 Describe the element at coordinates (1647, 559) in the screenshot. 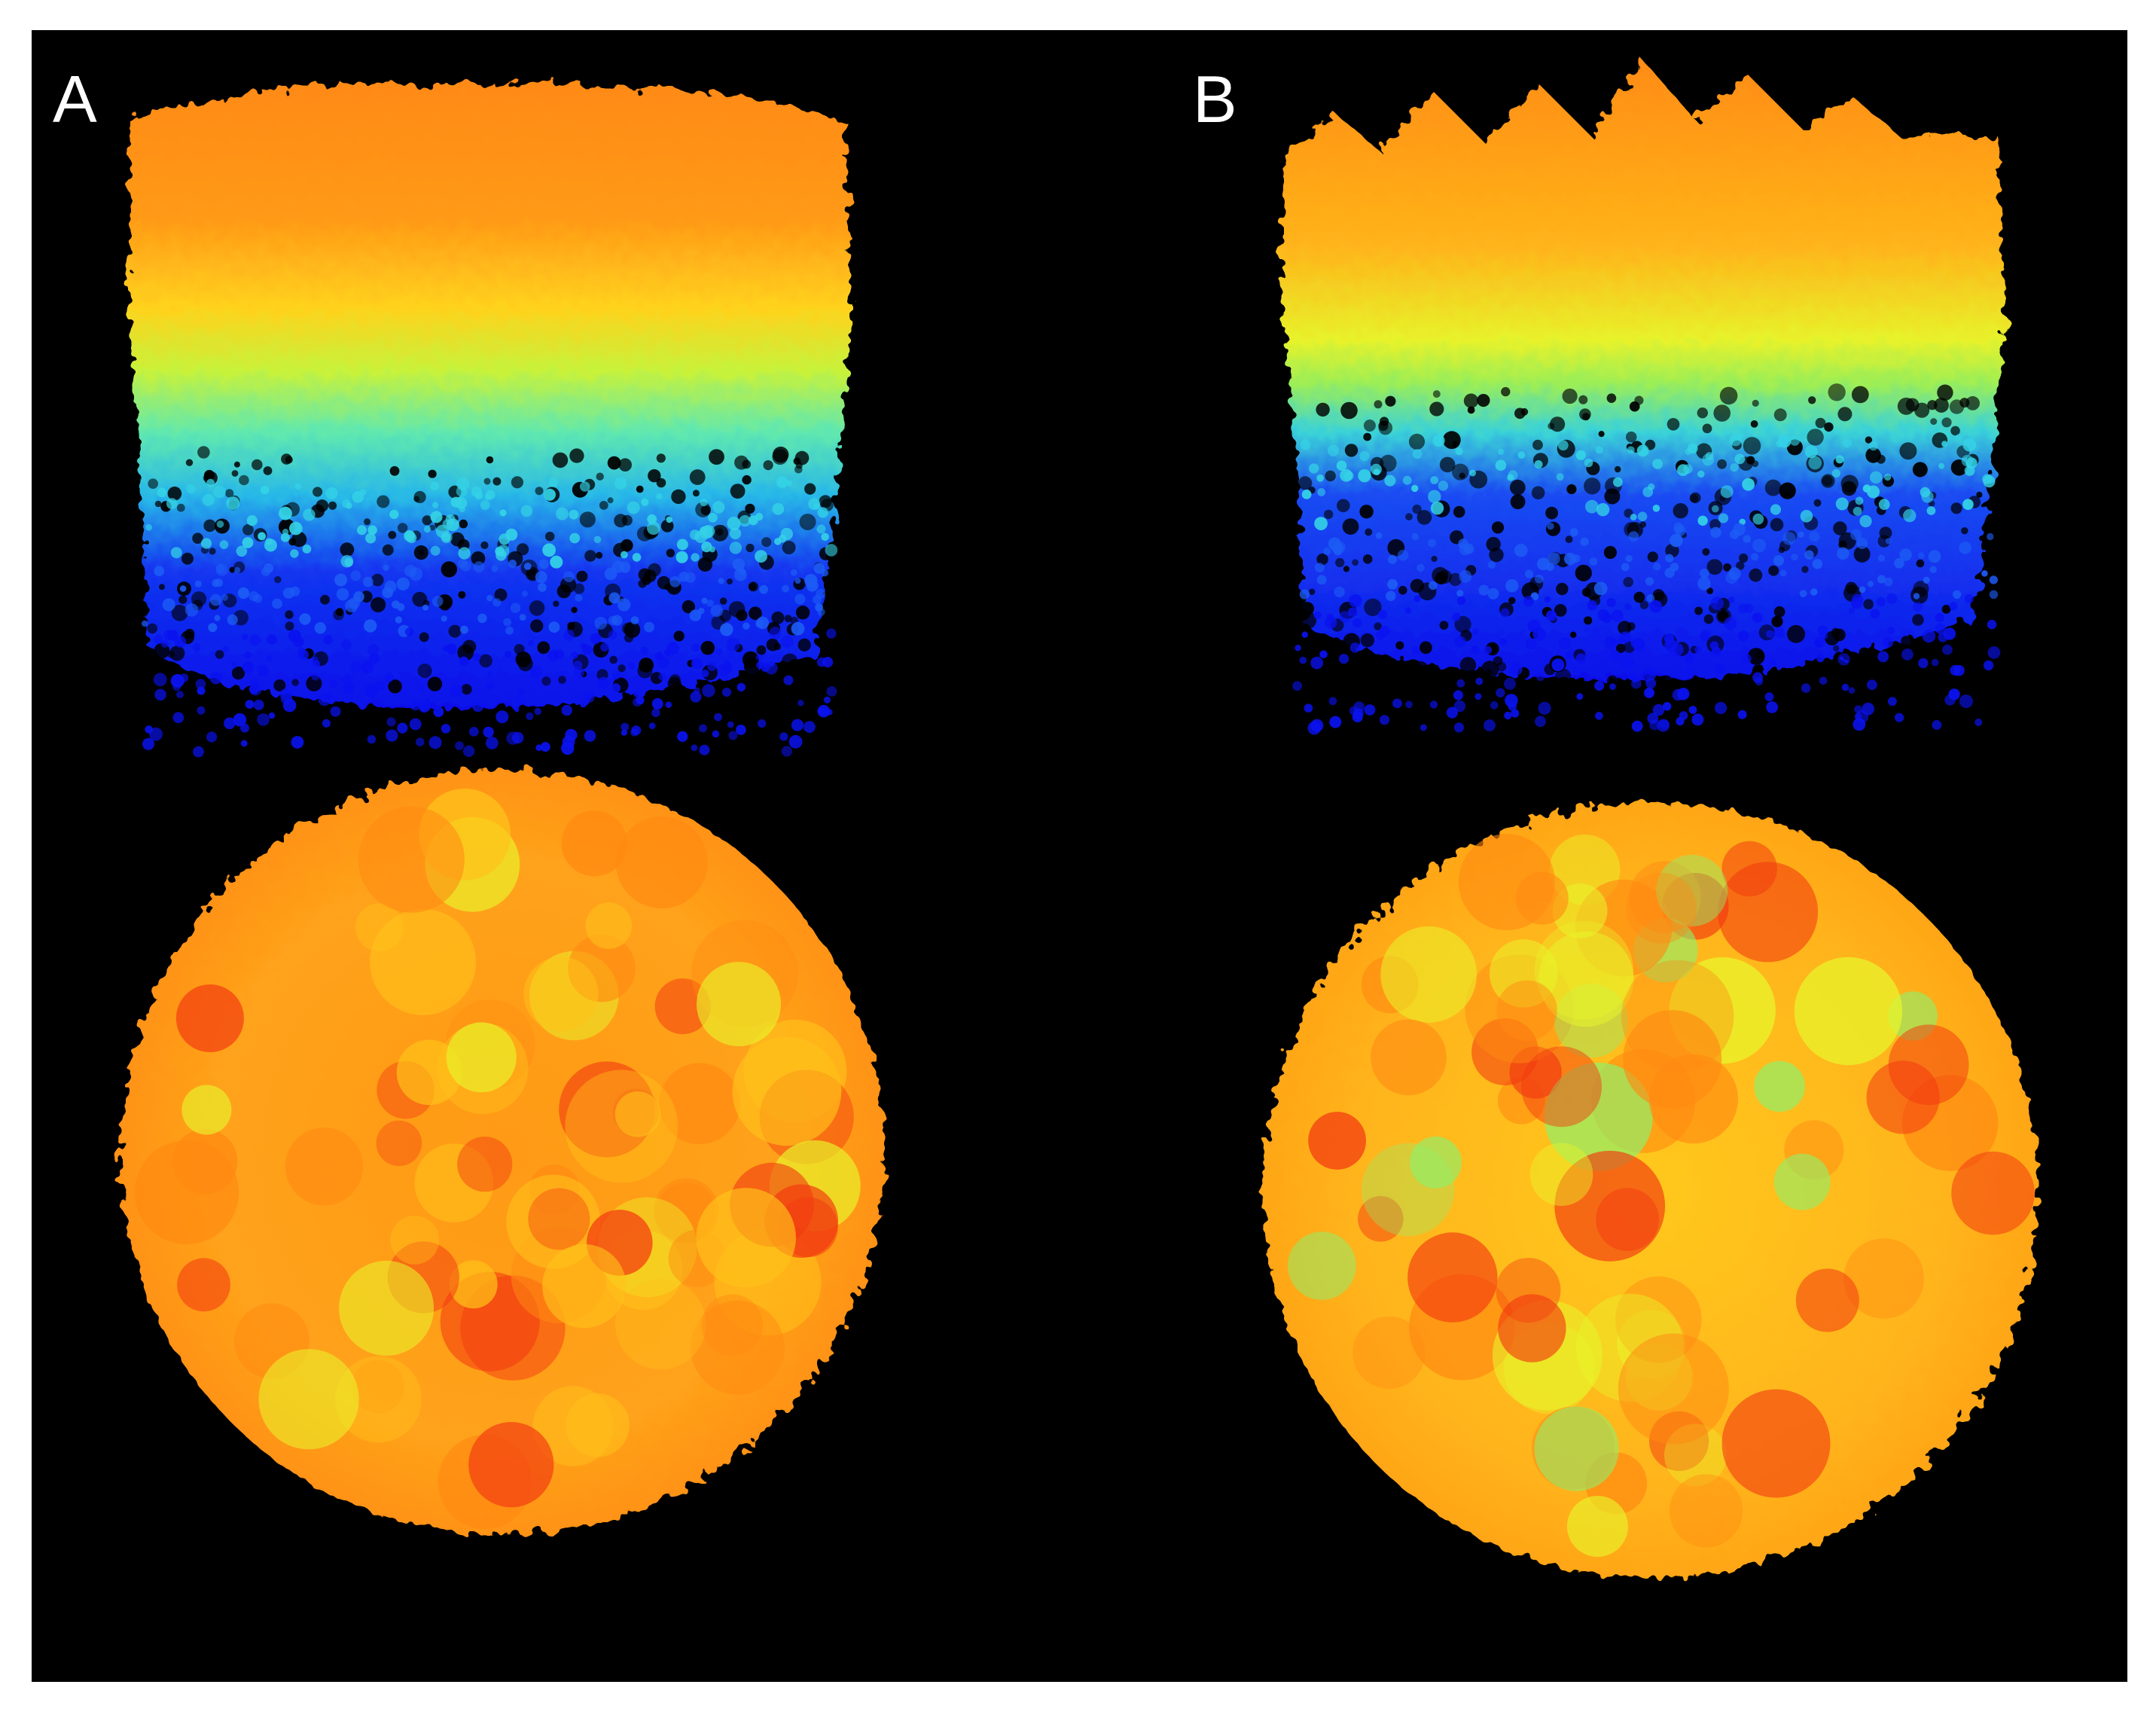

I see `panel-b-profile-dots` at that location.